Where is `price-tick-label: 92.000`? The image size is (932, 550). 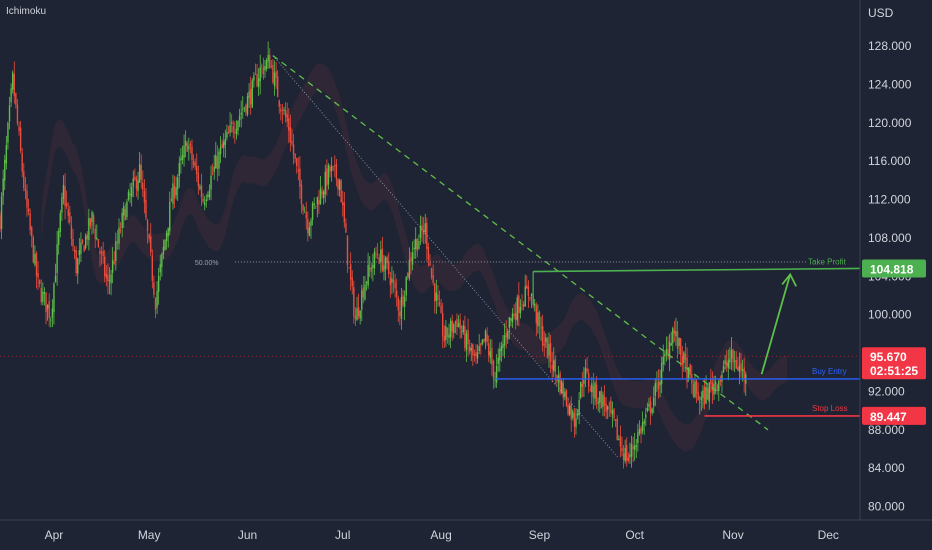 price-tick-label: 92.000 is located at coordinates (886, 391).